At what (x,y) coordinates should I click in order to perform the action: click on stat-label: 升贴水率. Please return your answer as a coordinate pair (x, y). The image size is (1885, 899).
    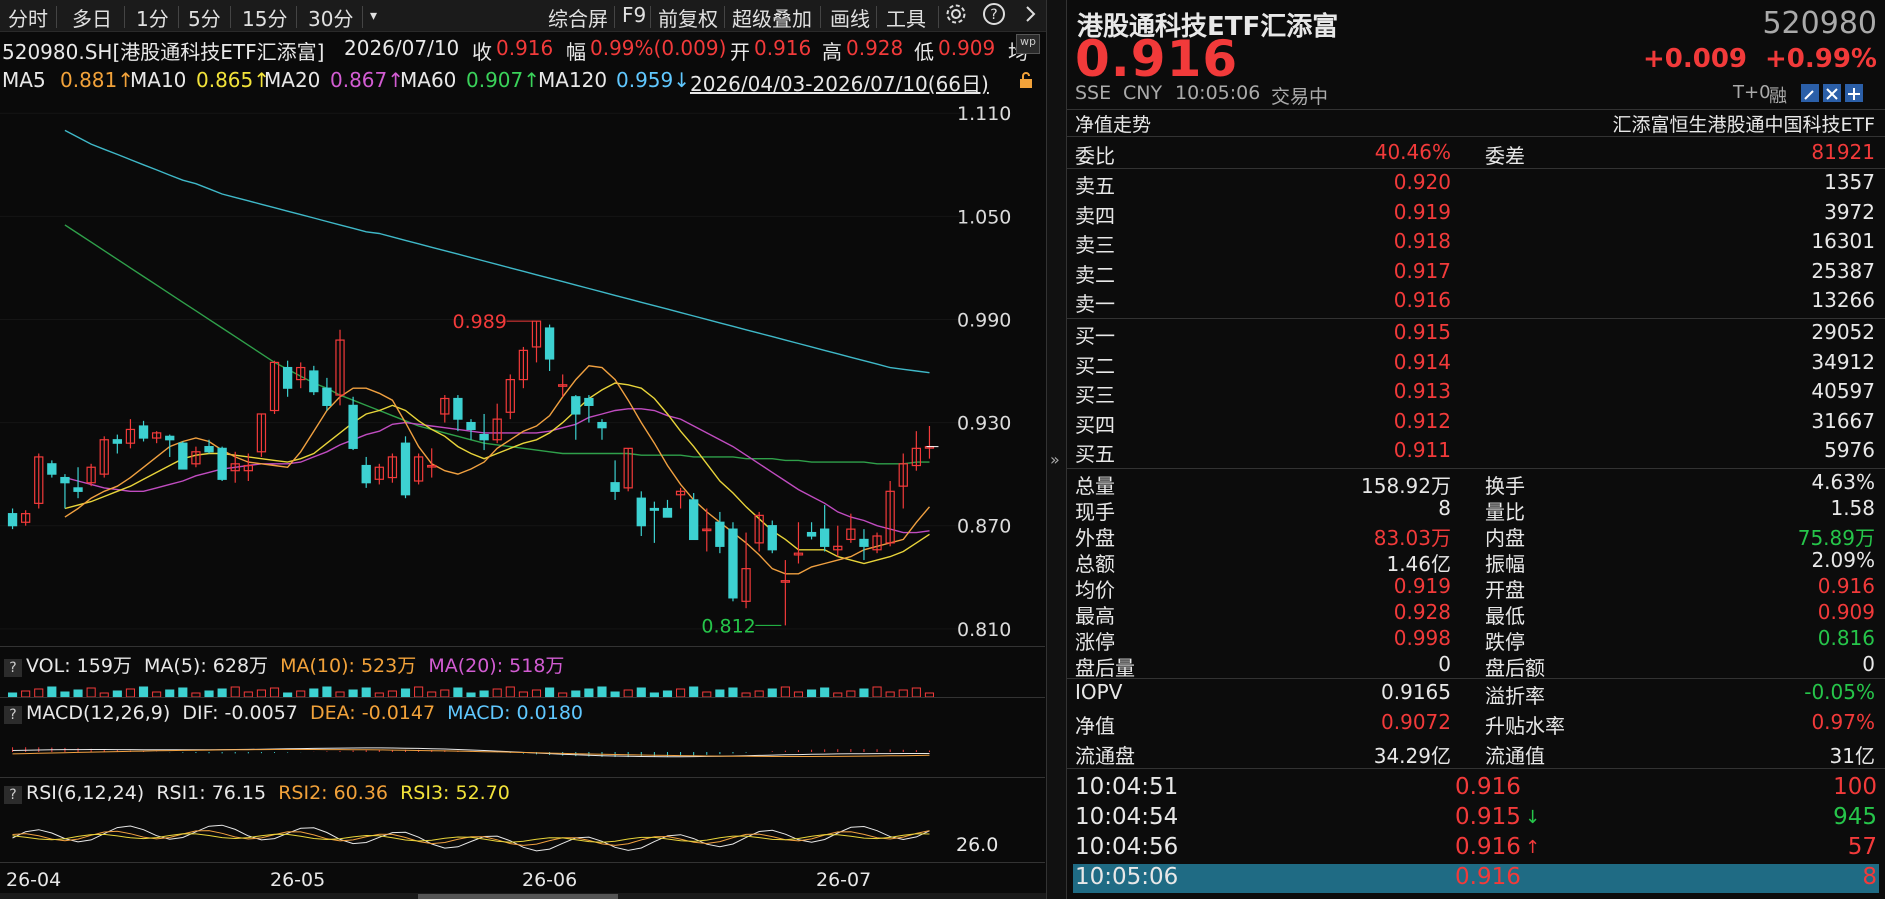
    Looking at the image, I should click on (1525, 726).